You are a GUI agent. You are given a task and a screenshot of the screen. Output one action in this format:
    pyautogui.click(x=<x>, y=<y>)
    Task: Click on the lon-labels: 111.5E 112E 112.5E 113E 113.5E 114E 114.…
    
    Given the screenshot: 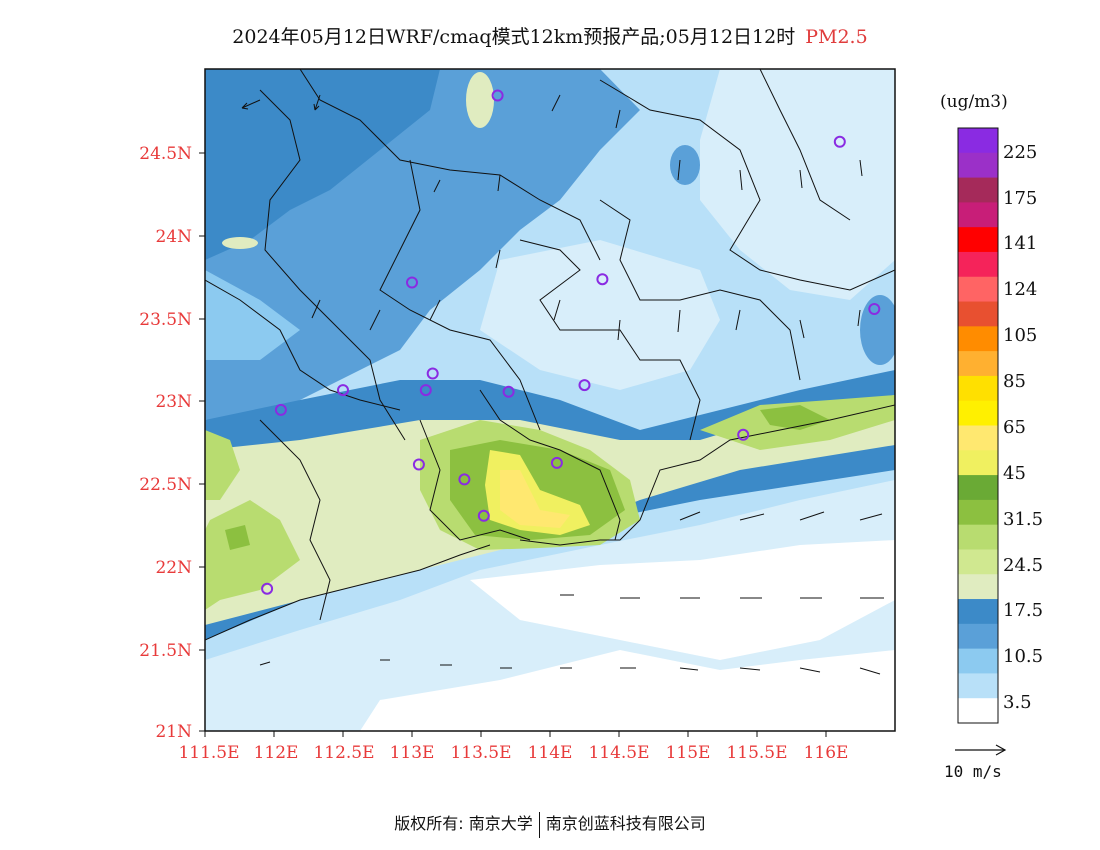 What is the action you would take?
    pyautogui.click(x=513, y=753)
    